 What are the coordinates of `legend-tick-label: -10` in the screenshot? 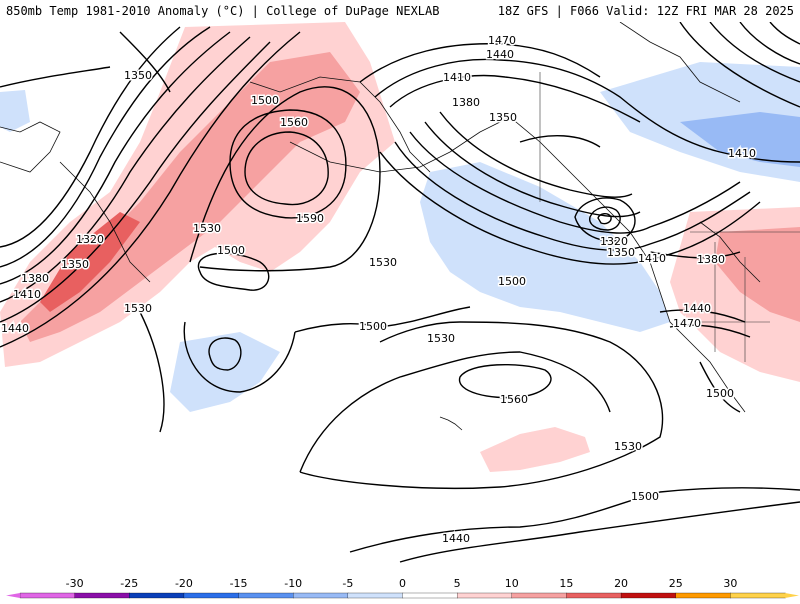 It's located at (293, 583).